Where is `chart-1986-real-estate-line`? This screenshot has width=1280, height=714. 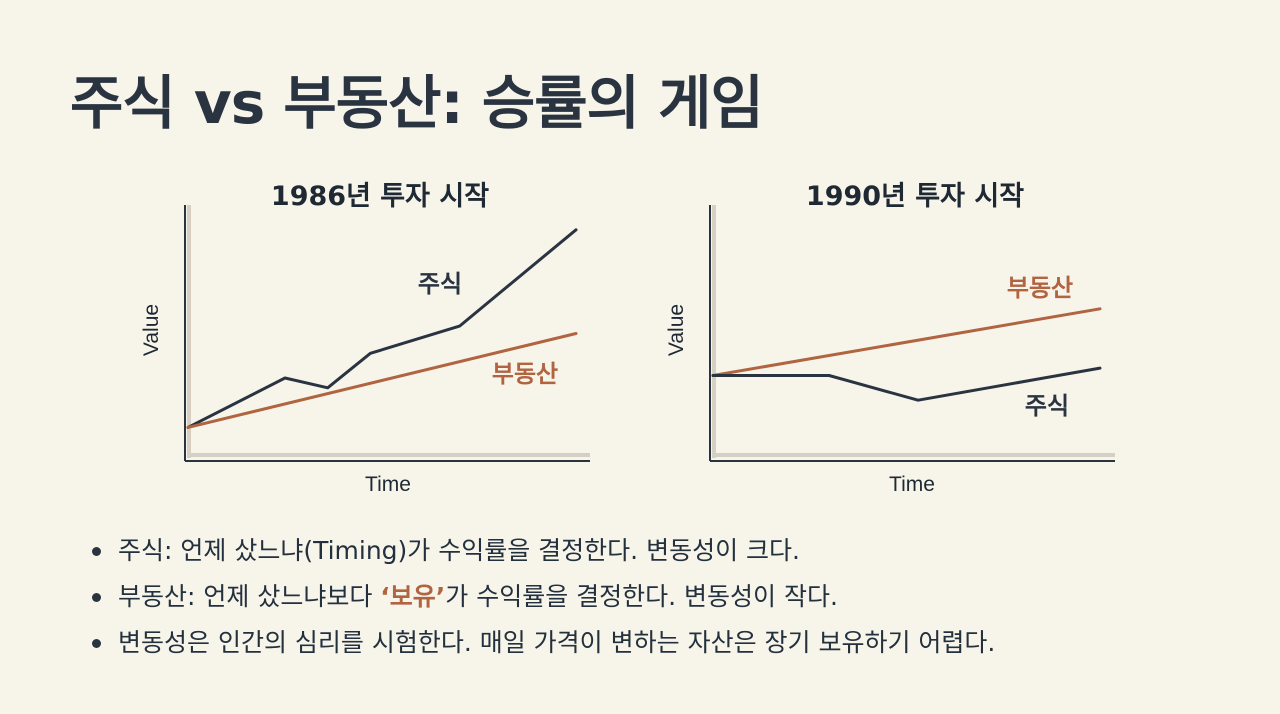 chart-1986-real-estate-line is located at coordinates (382, 380).